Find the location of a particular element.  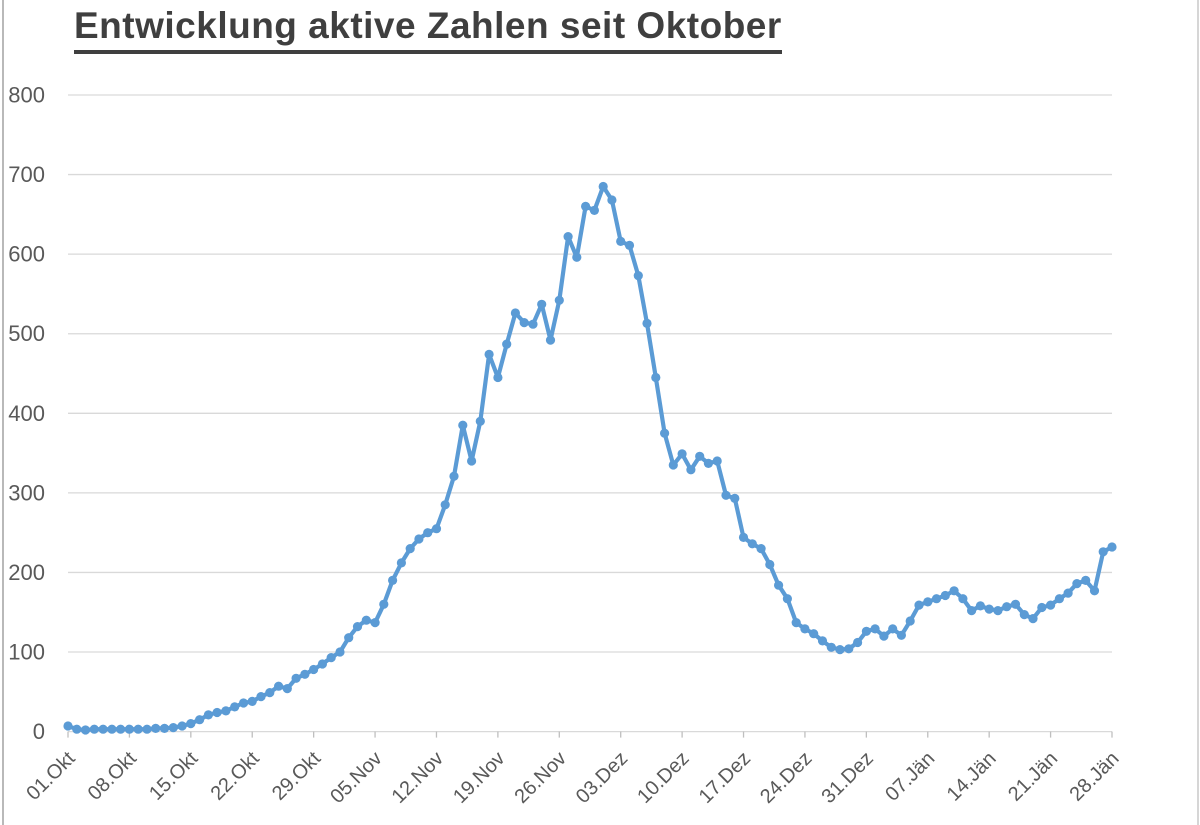

x-tick-label: 26.Nov is located at coordinates (540, 778).